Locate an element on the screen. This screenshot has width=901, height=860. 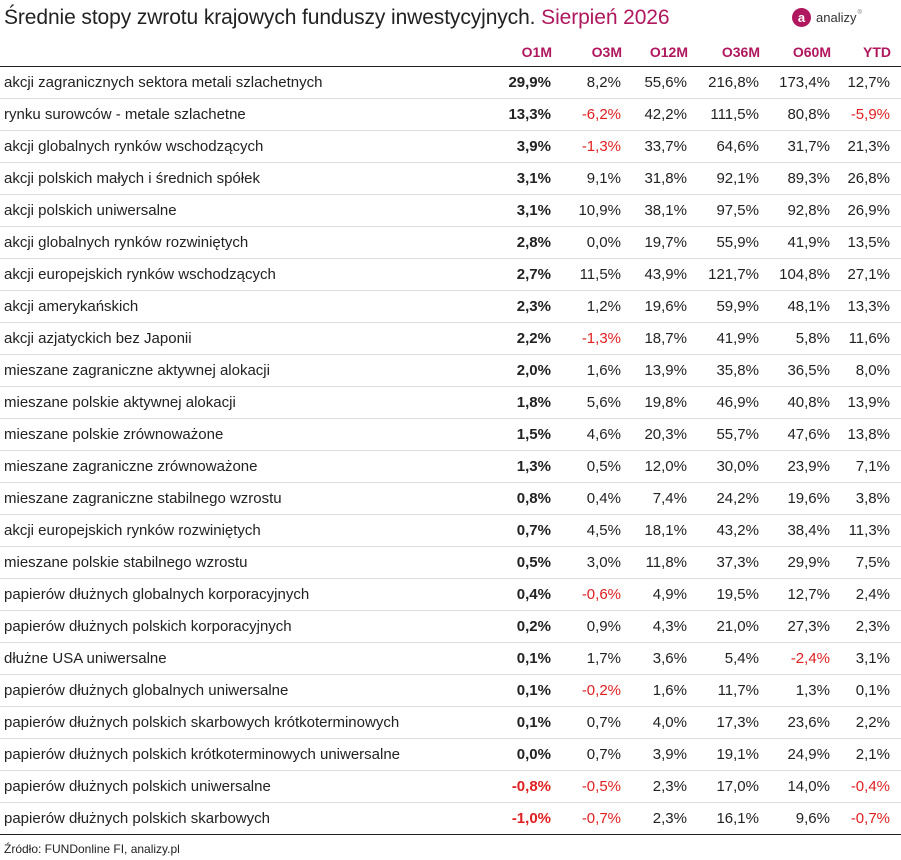
return-ytd: 13,8% is located at coordinates (871, 434).